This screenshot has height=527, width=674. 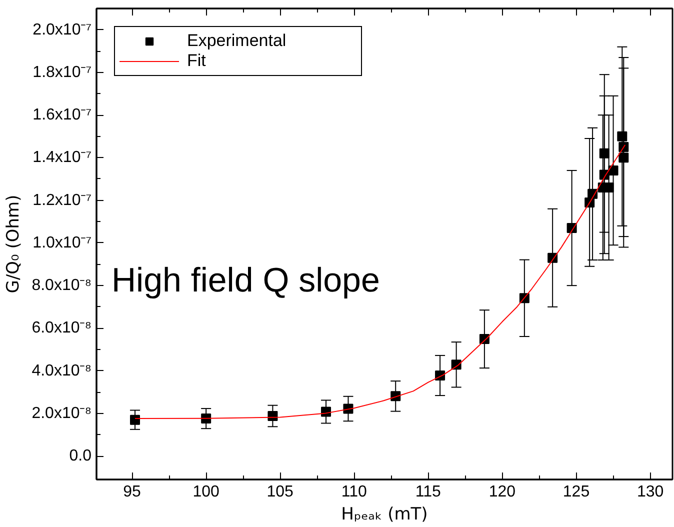 I want to click on x-tick-label: 115, so click(x=428, y=492).